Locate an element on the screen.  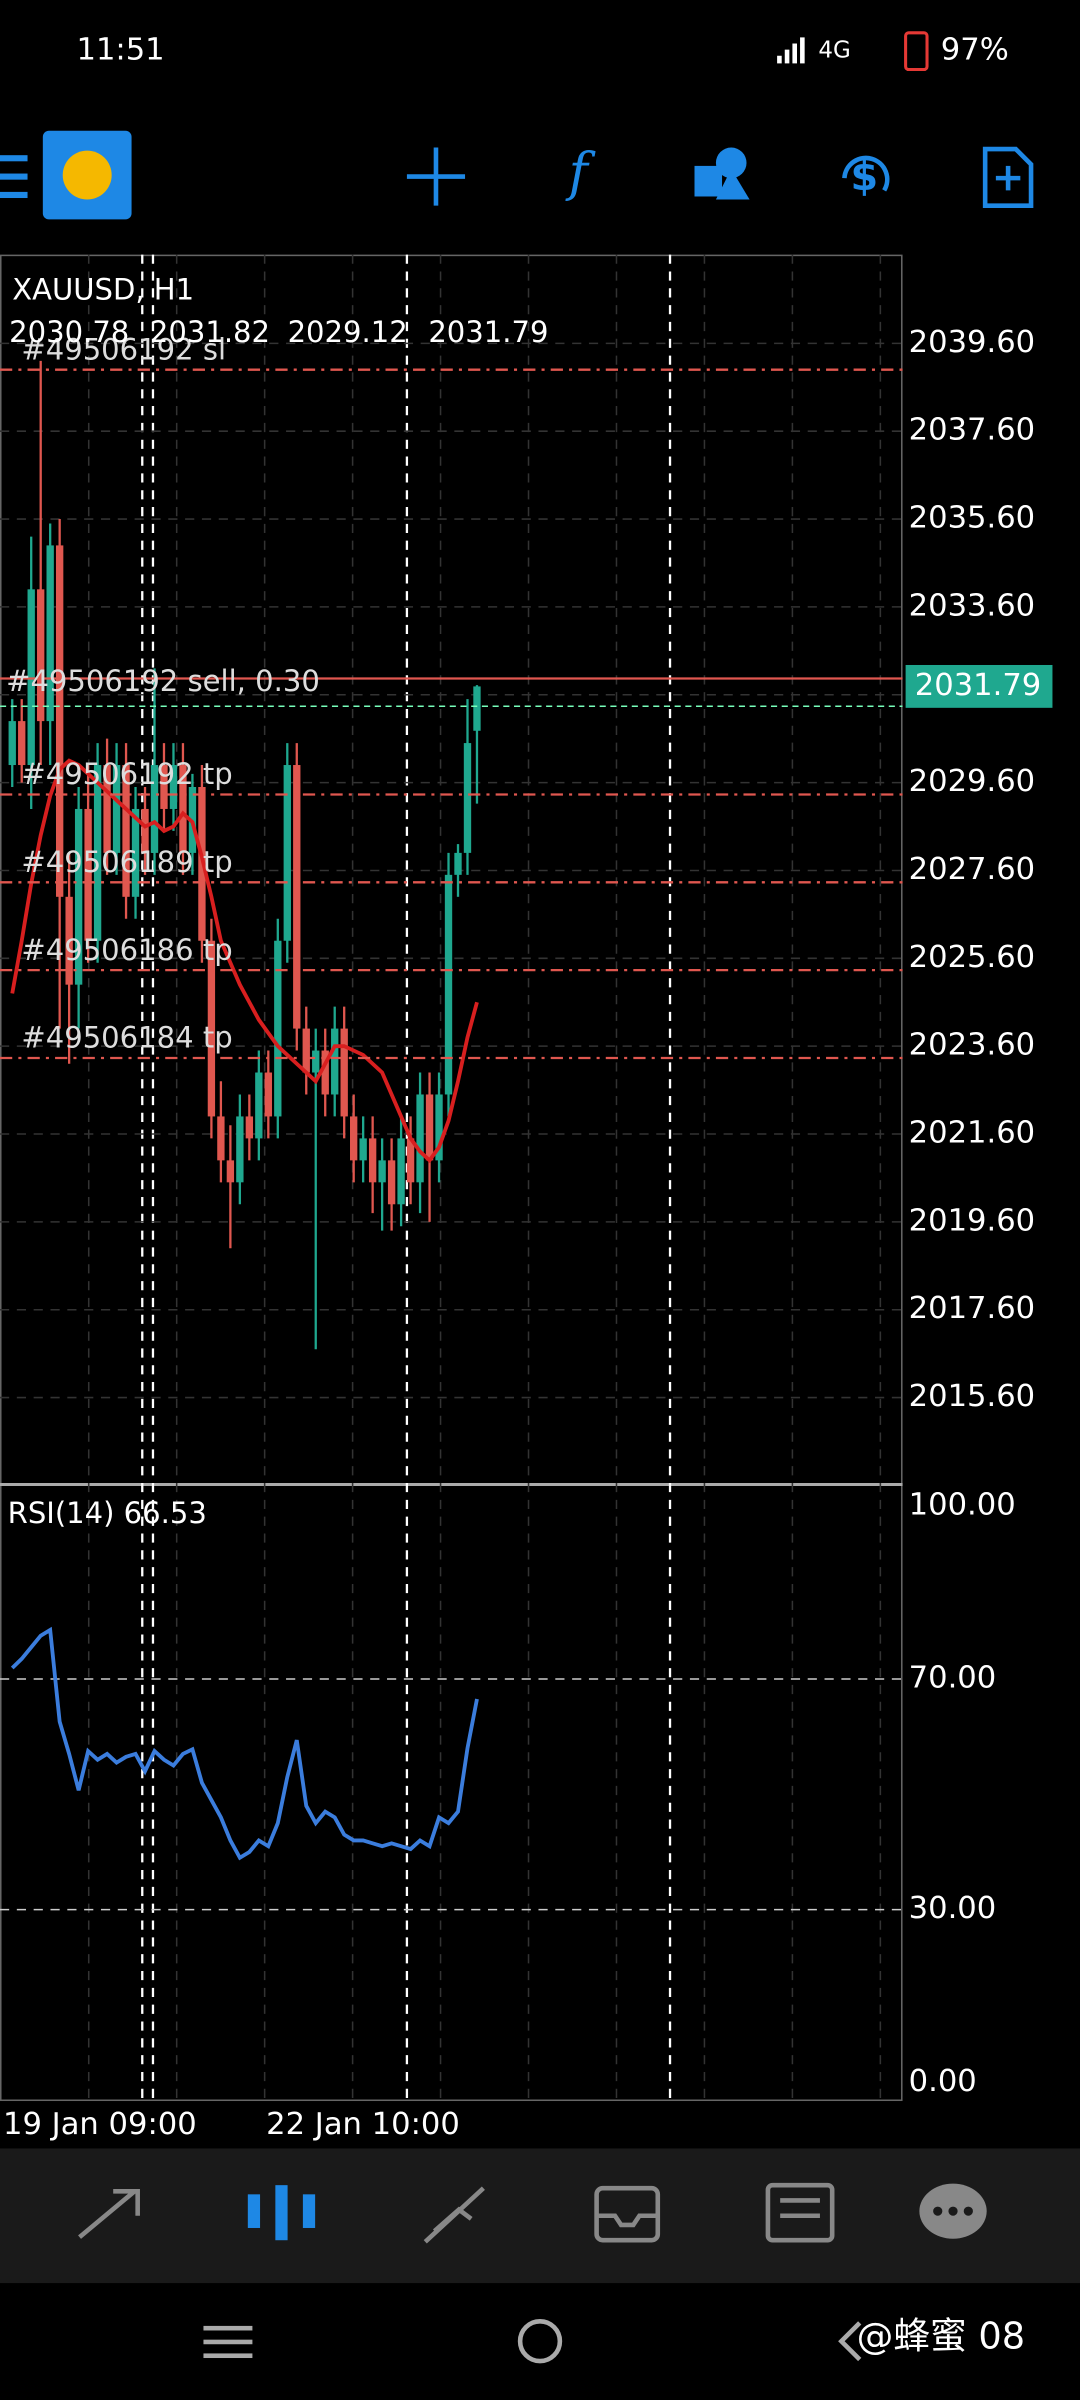
order-label: #49506189 tp is located at coordinates (126, 862).